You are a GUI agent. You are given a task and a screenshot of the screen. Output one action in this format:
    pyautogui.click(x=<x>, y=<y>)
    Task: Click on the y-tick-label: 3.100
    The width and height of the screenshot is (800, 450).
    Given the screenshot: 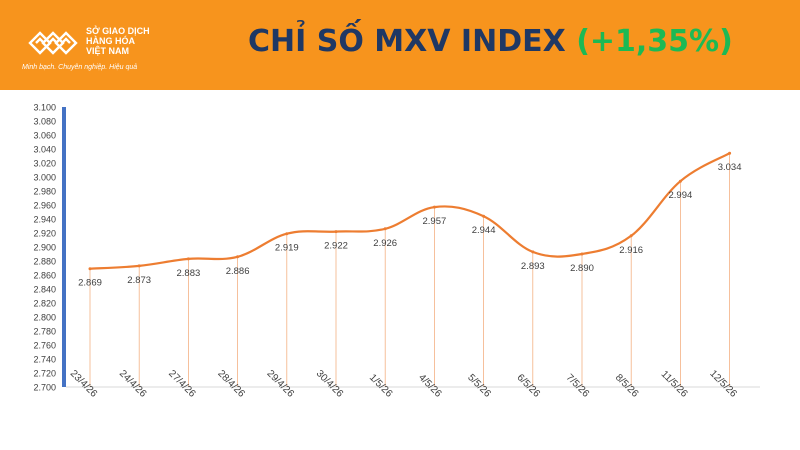 What is the action you would take?
    pyautogui.click(x=44, y=108)
    